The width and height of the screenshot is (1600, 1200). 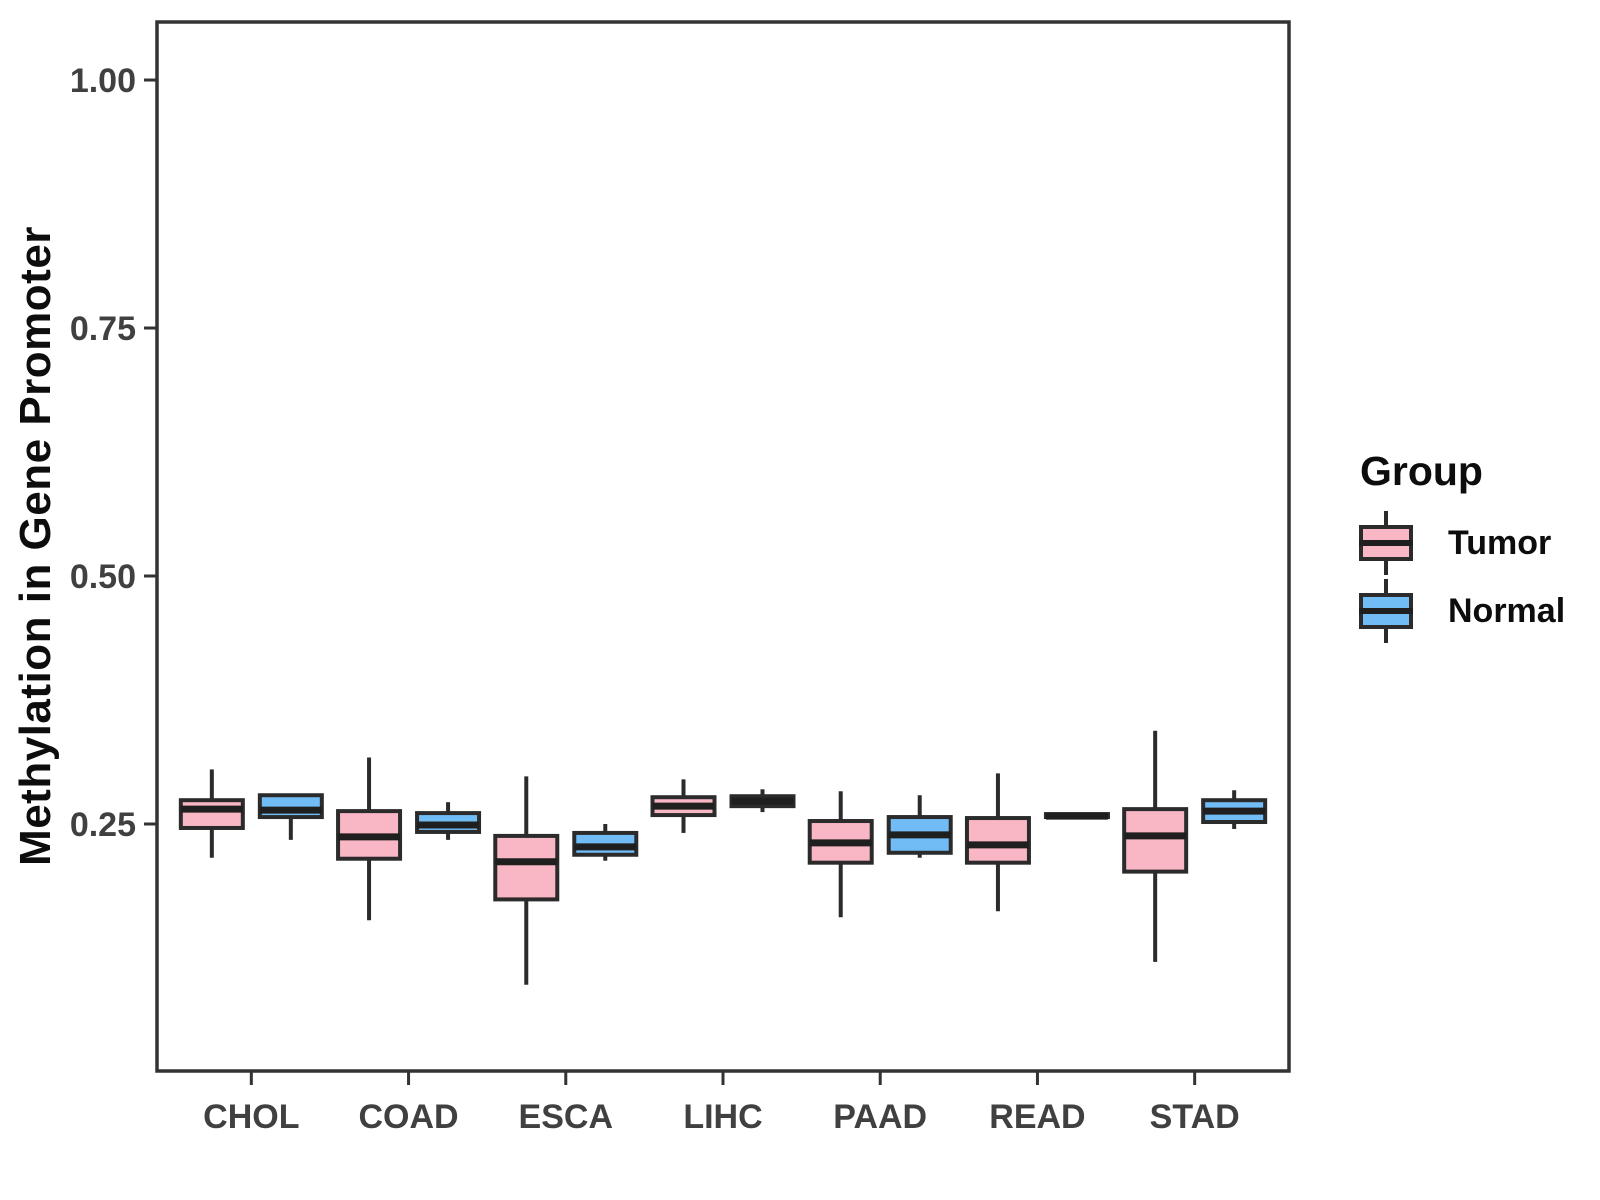 I want to click on x-tick-label: PAAD, so click(x=880, y=1117).